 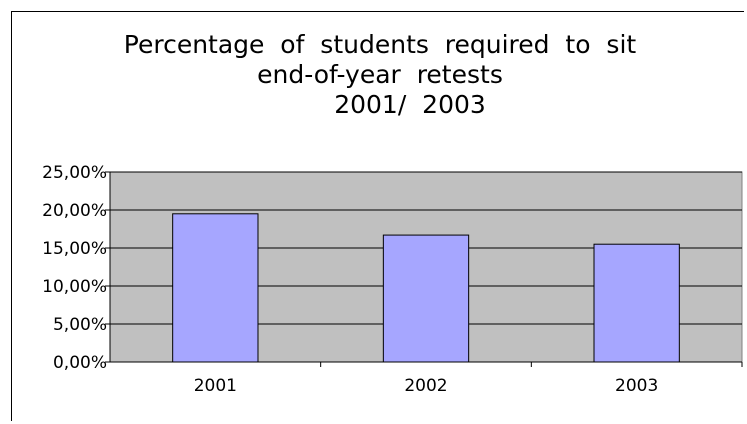 I want to click on chart-title-line-1: Percentage of students required to sit, so click(x=380, y=44).